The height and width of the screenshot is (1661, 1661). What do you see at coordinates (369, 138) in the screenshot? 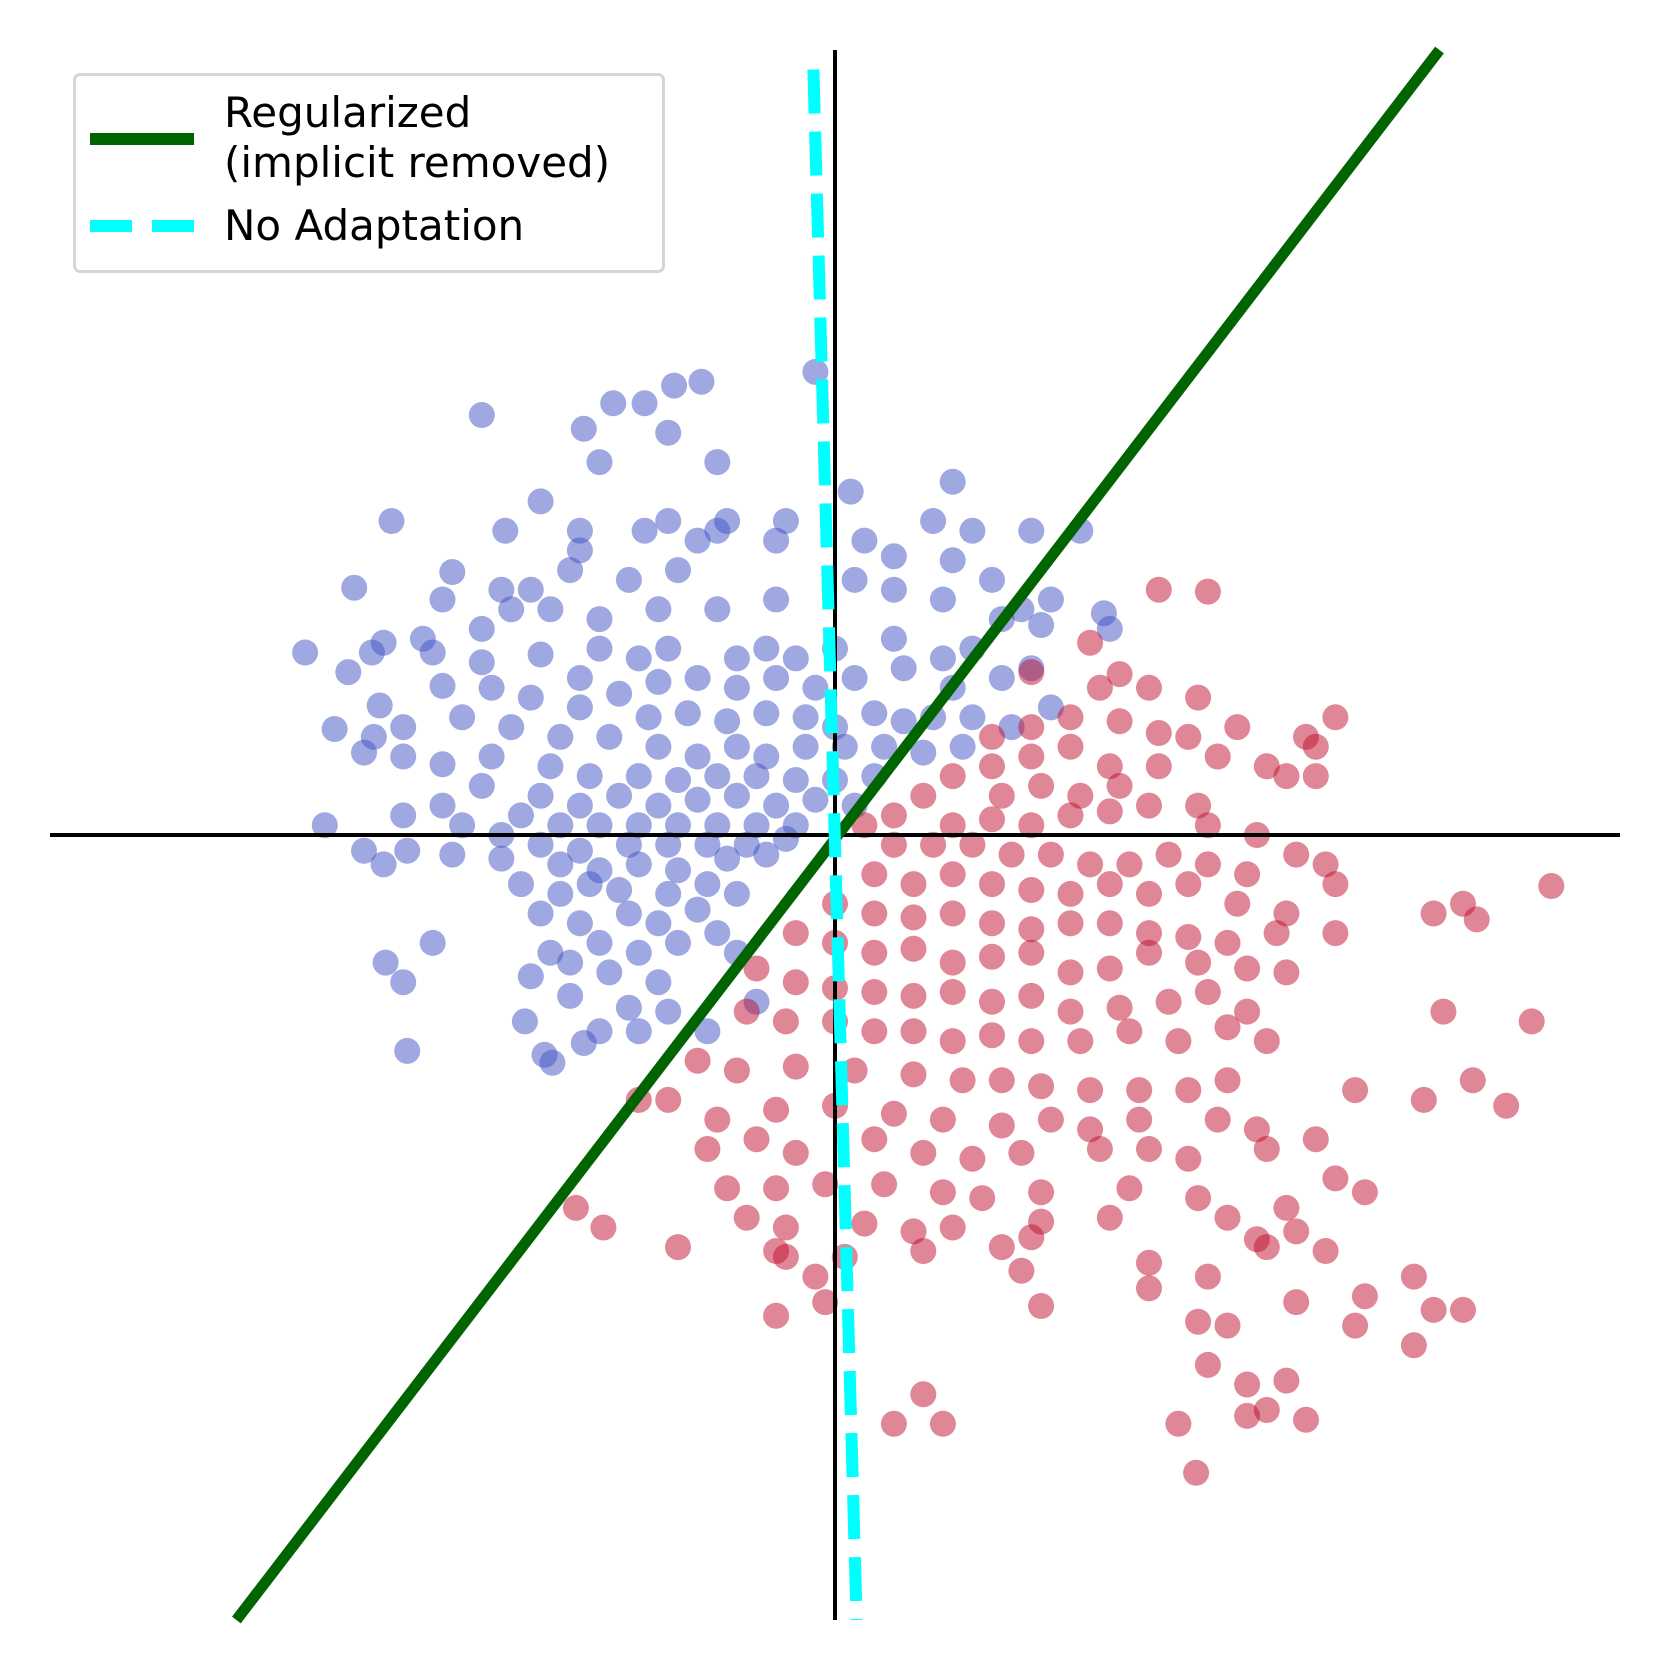
I see `legend-entry-regularized: Regularized (implicit removed)` at bounding box center [369, 138].